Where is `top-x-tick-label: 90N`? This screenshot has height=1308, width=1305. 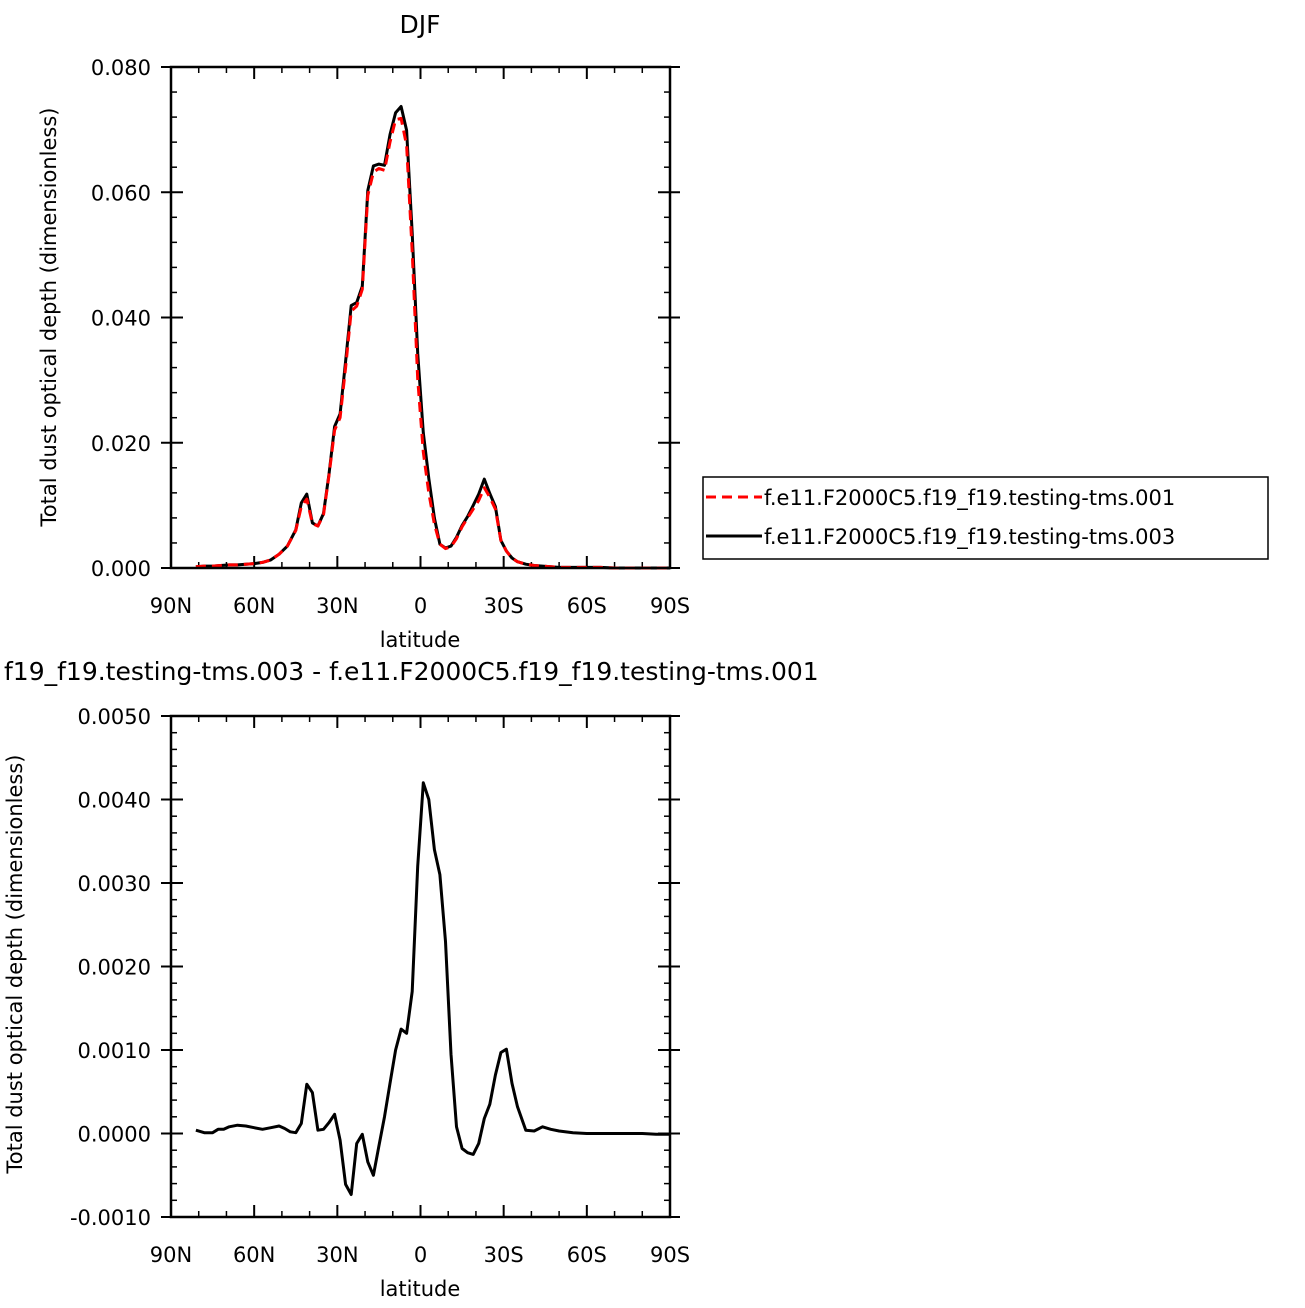
top-x-tick-label: 90N is located at coordinates (171, 606).